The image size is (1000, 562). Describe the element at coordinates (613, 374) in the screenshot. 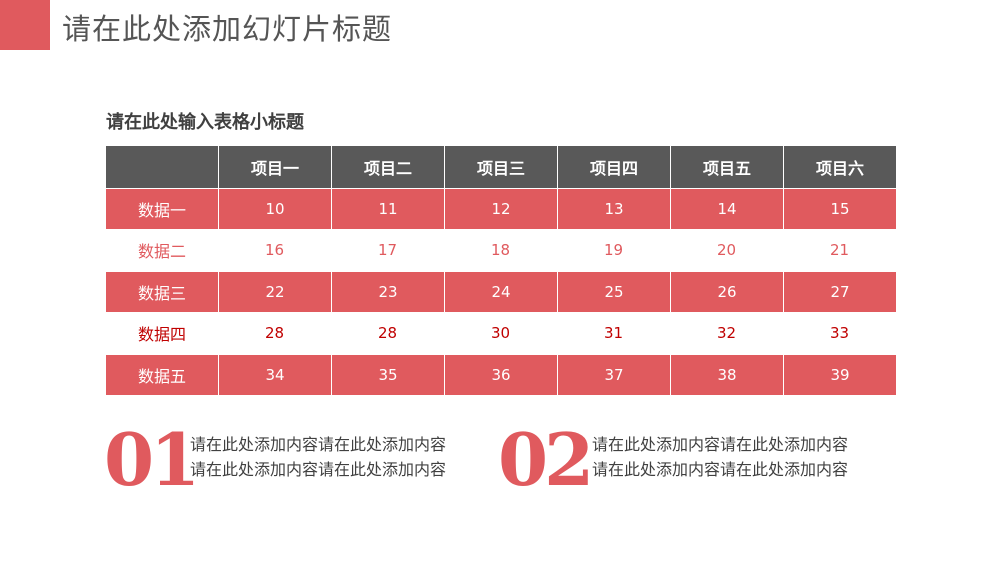

I see `table-cell: 37` at that location.